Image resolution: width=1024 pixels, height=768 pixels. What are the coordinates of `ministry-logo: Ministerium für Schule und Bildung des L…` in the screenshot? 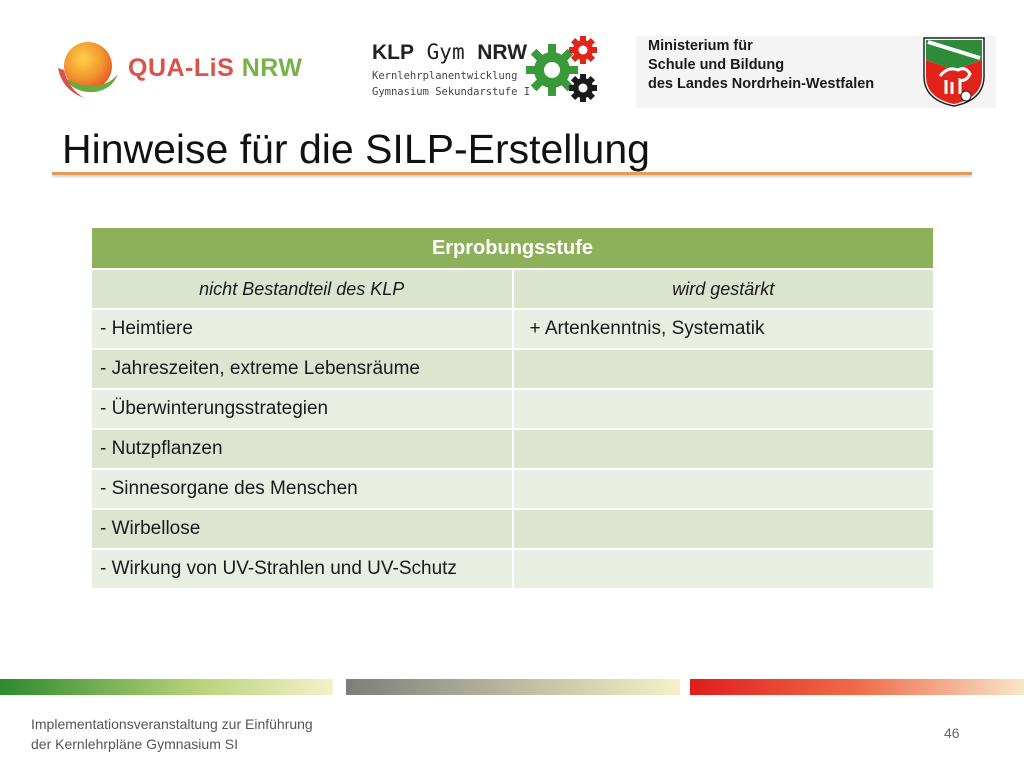 It's located at (816, 72).